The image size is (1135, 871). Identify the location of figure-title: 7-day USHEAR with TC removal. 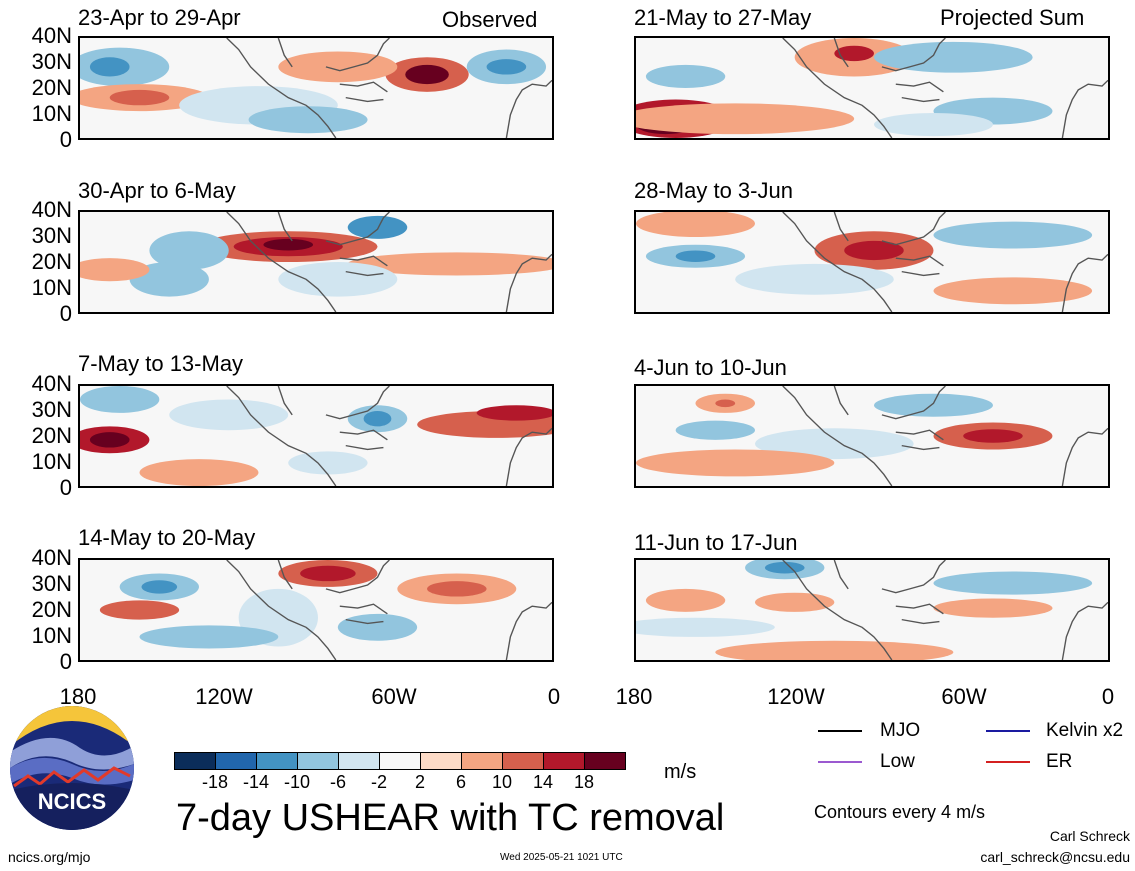
(450, 818).